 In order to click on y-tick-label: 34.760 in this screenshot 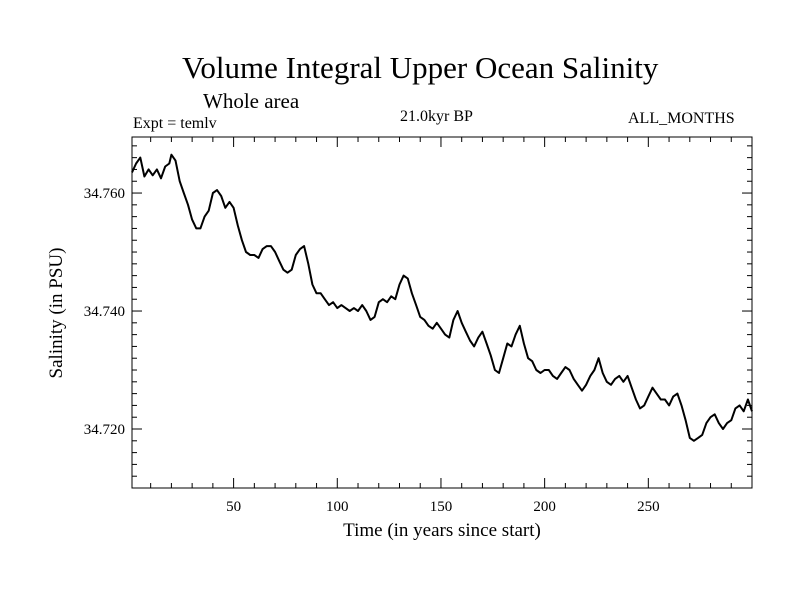, I will do `click(104, 194)`.